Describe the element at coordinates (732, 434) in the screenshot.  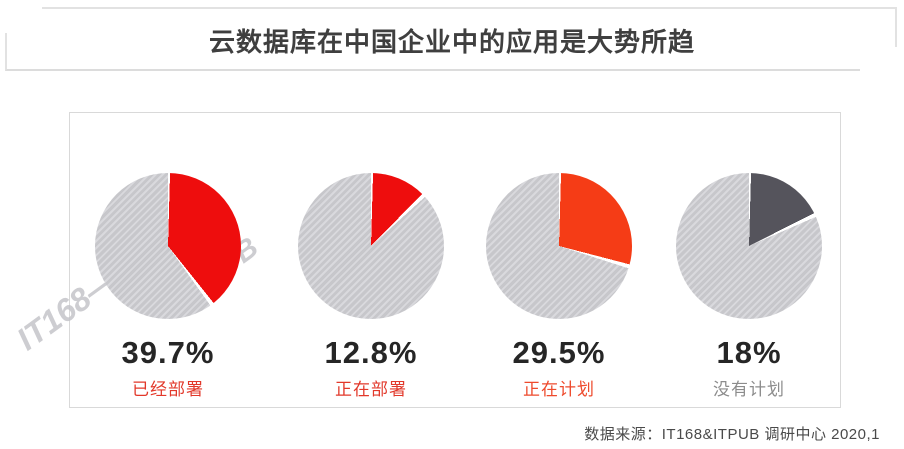
I see `data-source: 数据来源：IT168&ITPUB 调研中心 2020,1` at that location.